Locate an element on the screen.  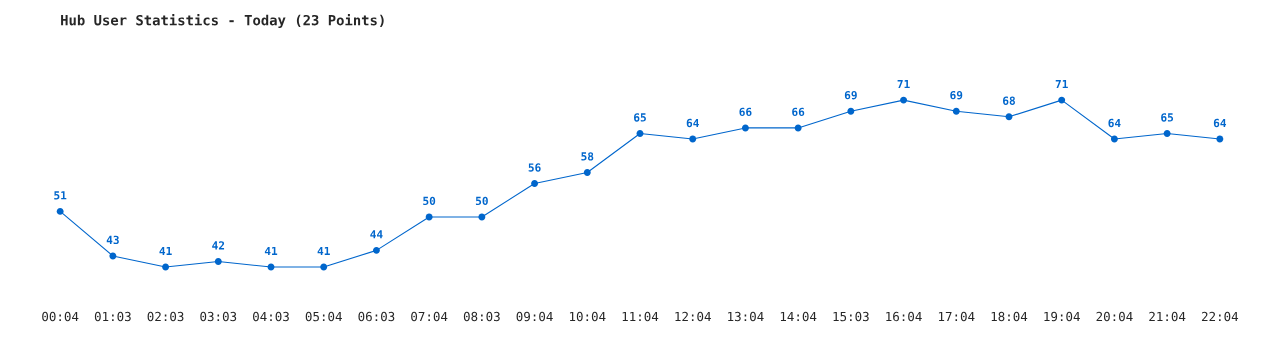
x-tick-label: 15:03 is located at coordinates (851, 316).